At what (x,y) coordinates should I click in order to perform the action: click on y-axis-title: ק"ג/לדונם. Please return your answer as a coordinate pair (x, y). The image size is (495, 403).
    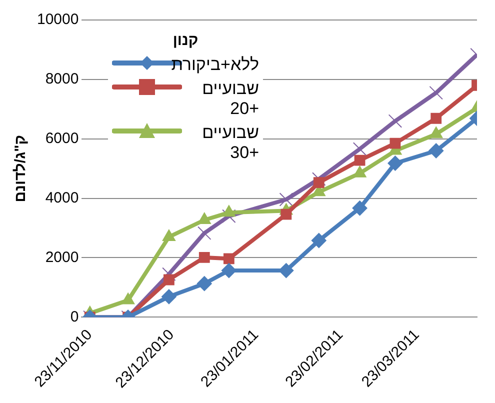
    Looking at the image, I should click on (21, 168).